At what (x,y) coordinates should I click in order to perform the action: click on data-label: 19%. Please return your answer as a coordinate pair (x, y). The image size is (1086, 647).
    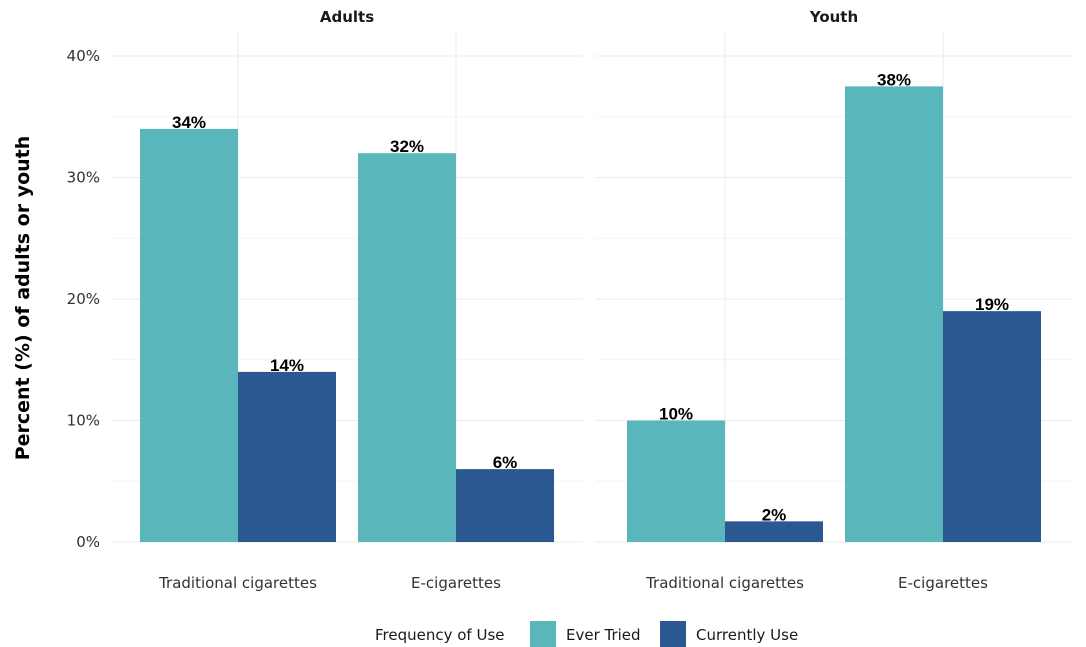
    Looking at the image, I should click on (992, 304).